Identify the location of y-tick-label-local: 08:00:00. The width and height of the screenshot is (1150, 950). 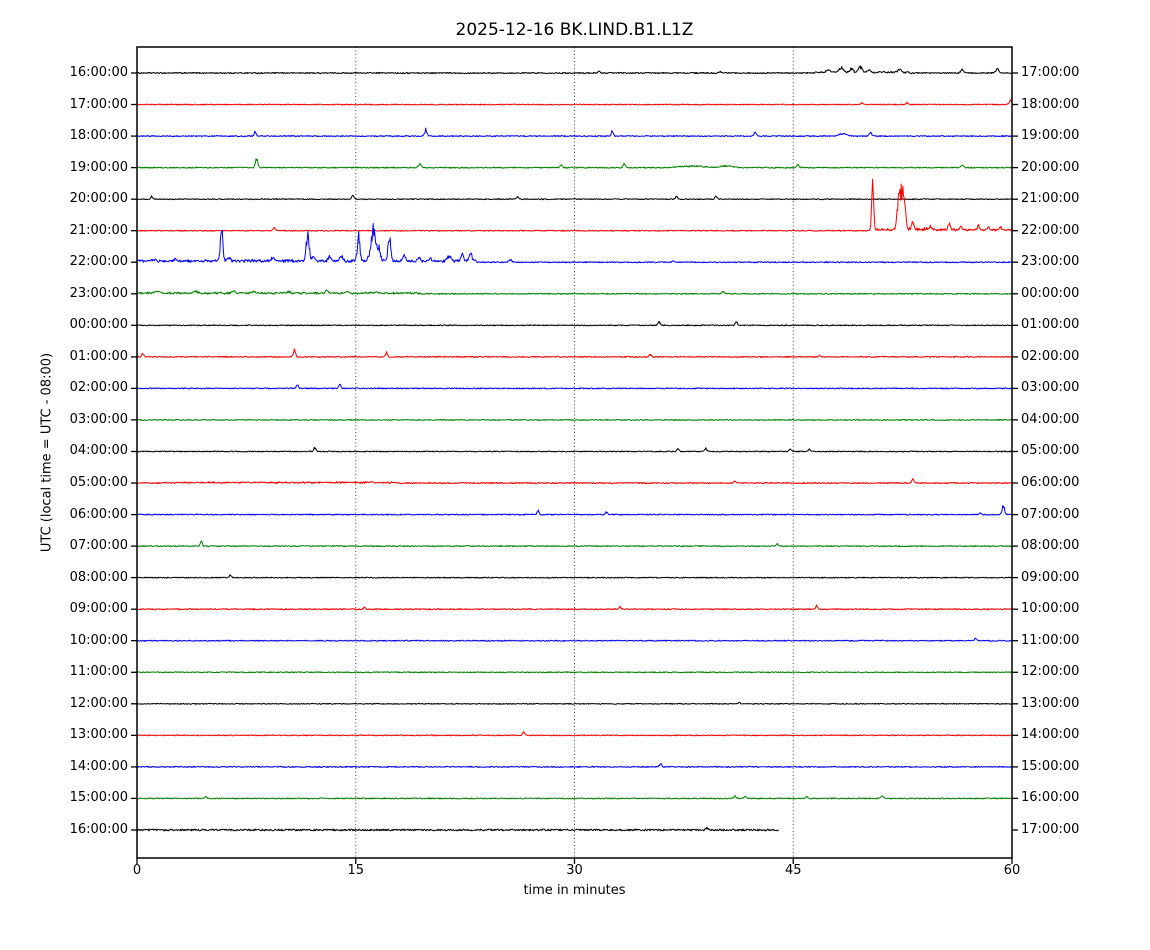
(1050, 546).